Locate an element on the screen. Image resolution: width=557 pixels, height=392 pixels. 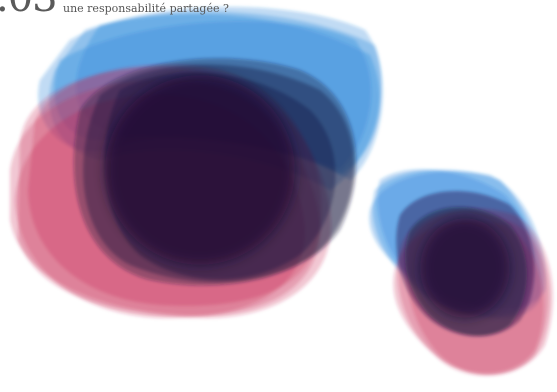
section-number: .03 is located at coordinates (29, 9).